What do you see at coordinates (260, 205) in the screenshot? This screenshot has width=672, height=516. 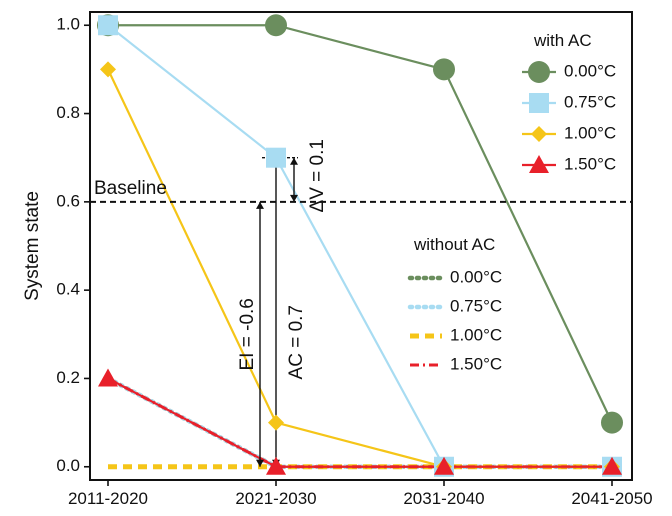 I see `annotation-arrowhead-0-b` at bounding box center [260, 205].